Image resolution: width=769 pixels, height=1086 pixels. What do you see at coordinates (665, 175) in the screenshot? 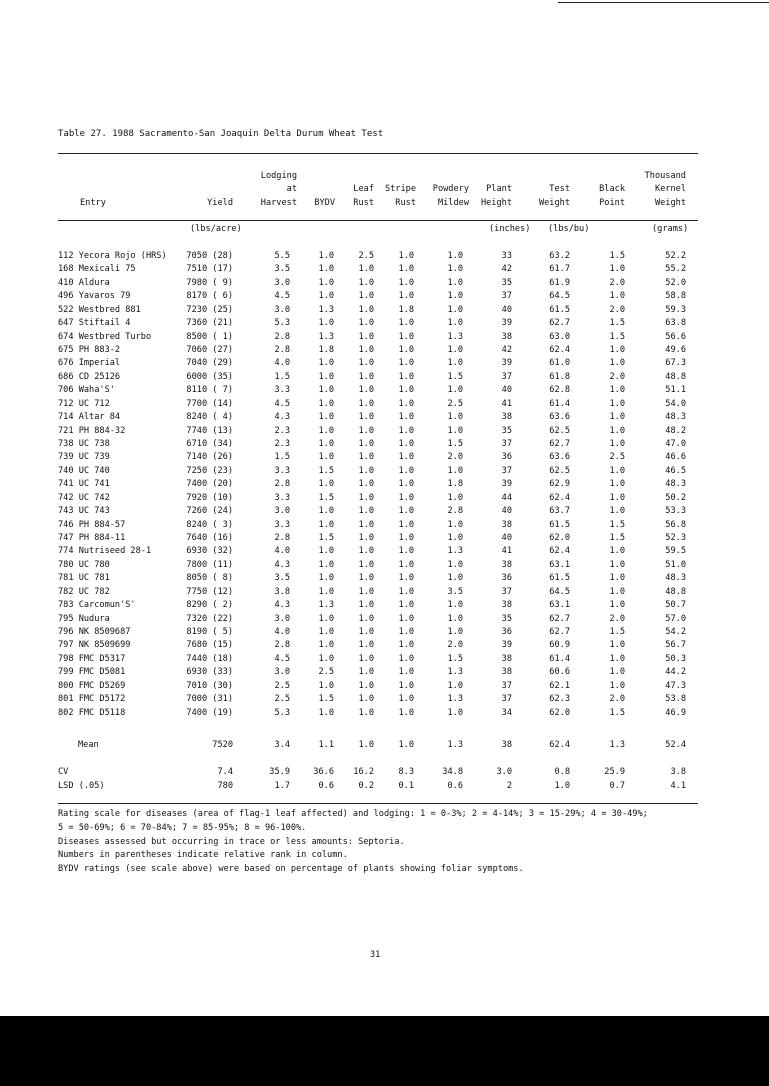
I see `header-line: Thousand` at bounding box center [665, 175].